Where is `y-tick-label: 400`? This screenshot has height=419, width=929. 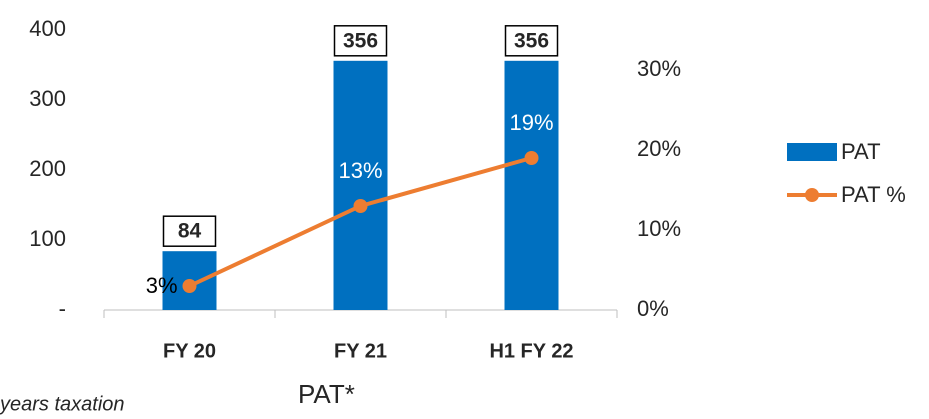 y-tick-label: 400 is located at coordinates (47, 28).